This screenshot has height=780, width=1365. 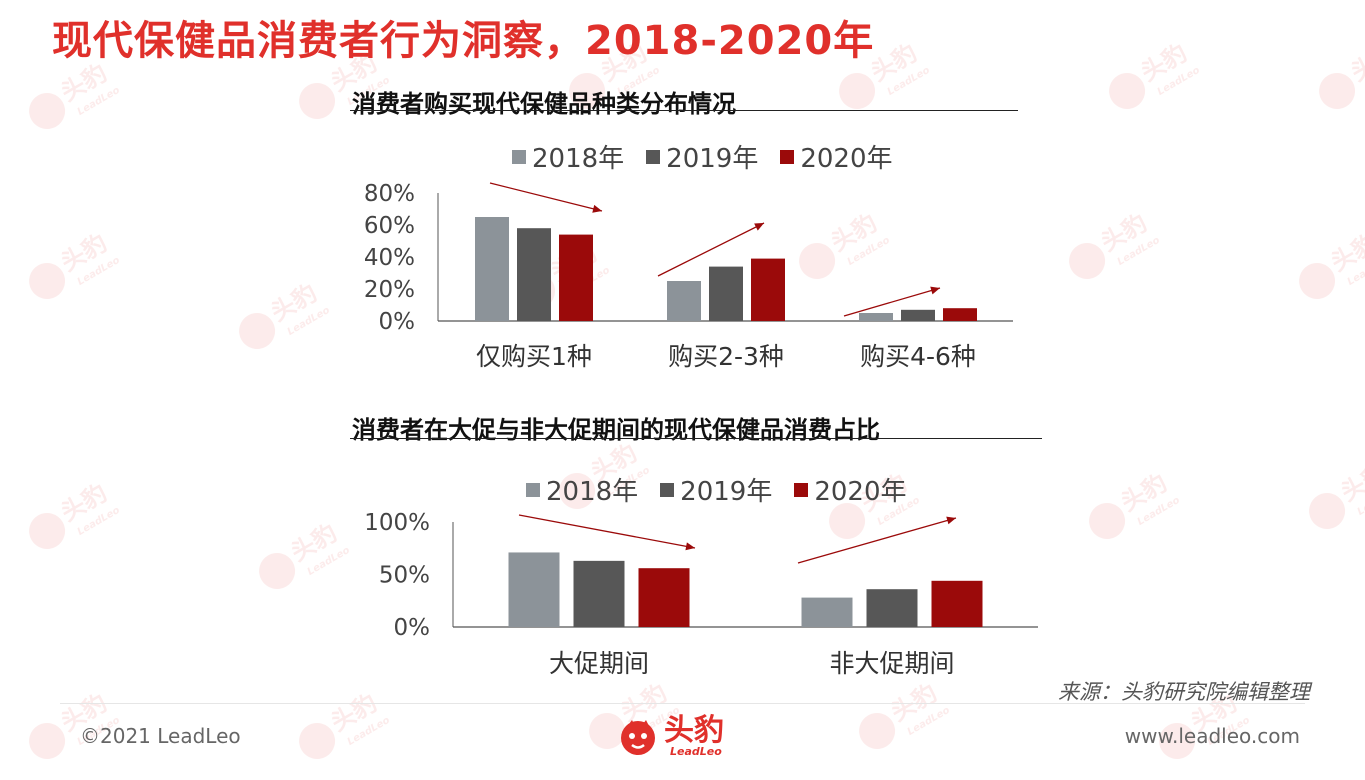 I want to click on copyright: ©2021 LeadLeo, so click(x=160, y=736).